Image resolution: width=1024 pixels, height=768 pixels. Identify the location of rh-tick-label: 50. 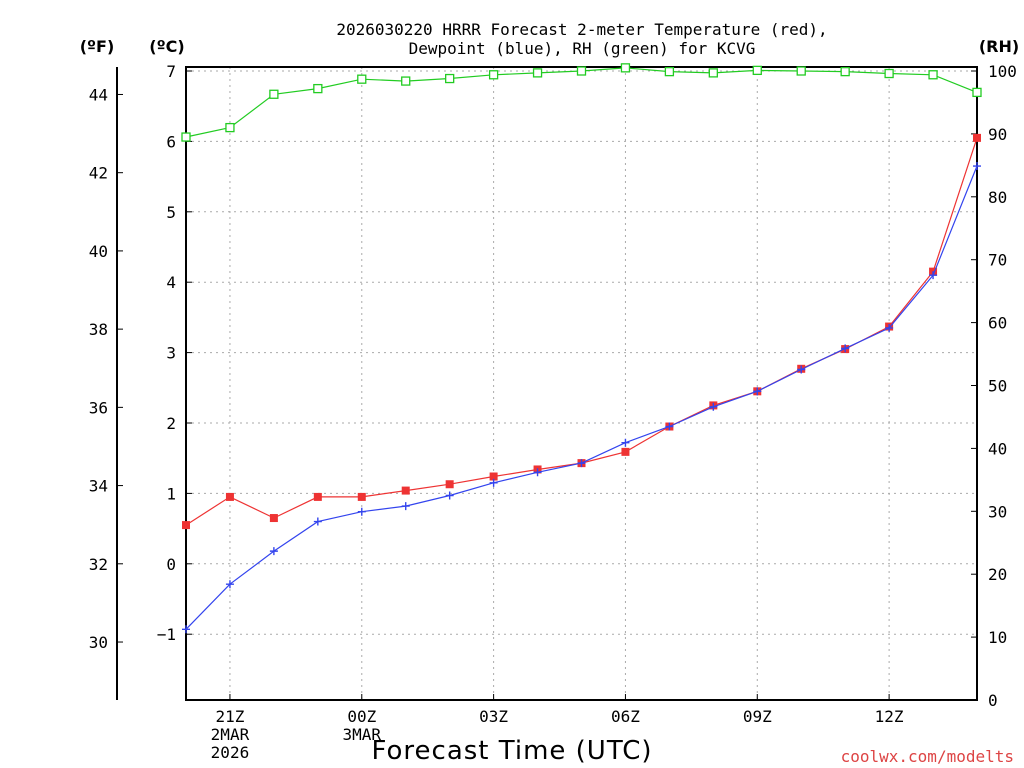
(997, 386).